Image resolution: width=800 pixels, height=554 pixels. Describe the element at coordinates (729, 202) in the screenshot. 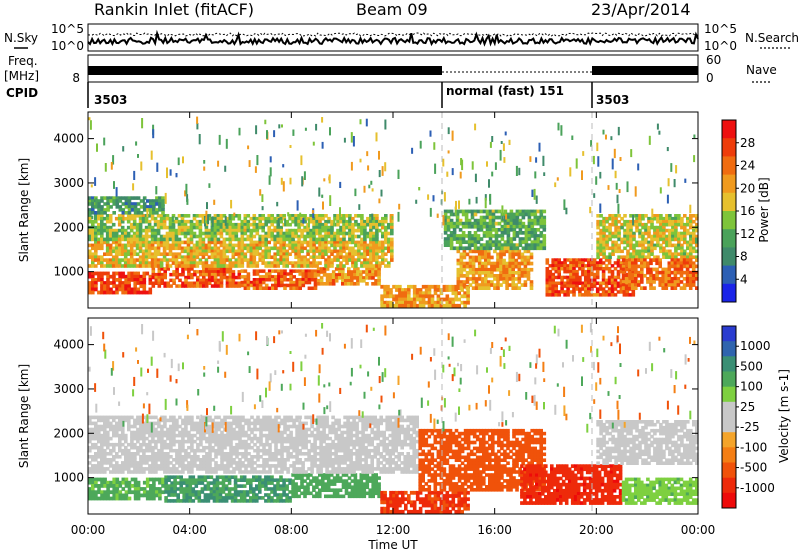

I see `colorbar-swatch` at that location.